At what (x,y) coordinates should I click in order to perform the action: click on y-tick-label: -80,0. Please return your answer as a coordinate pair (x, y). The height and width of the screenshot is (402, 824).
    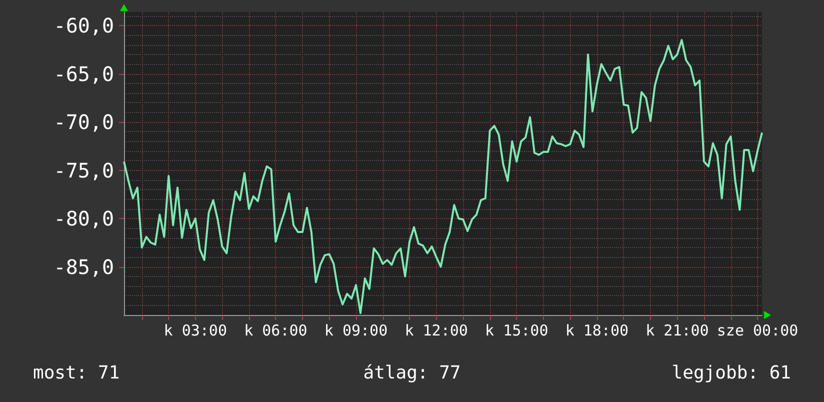
    Looking at the image, I should click on (84, 218).